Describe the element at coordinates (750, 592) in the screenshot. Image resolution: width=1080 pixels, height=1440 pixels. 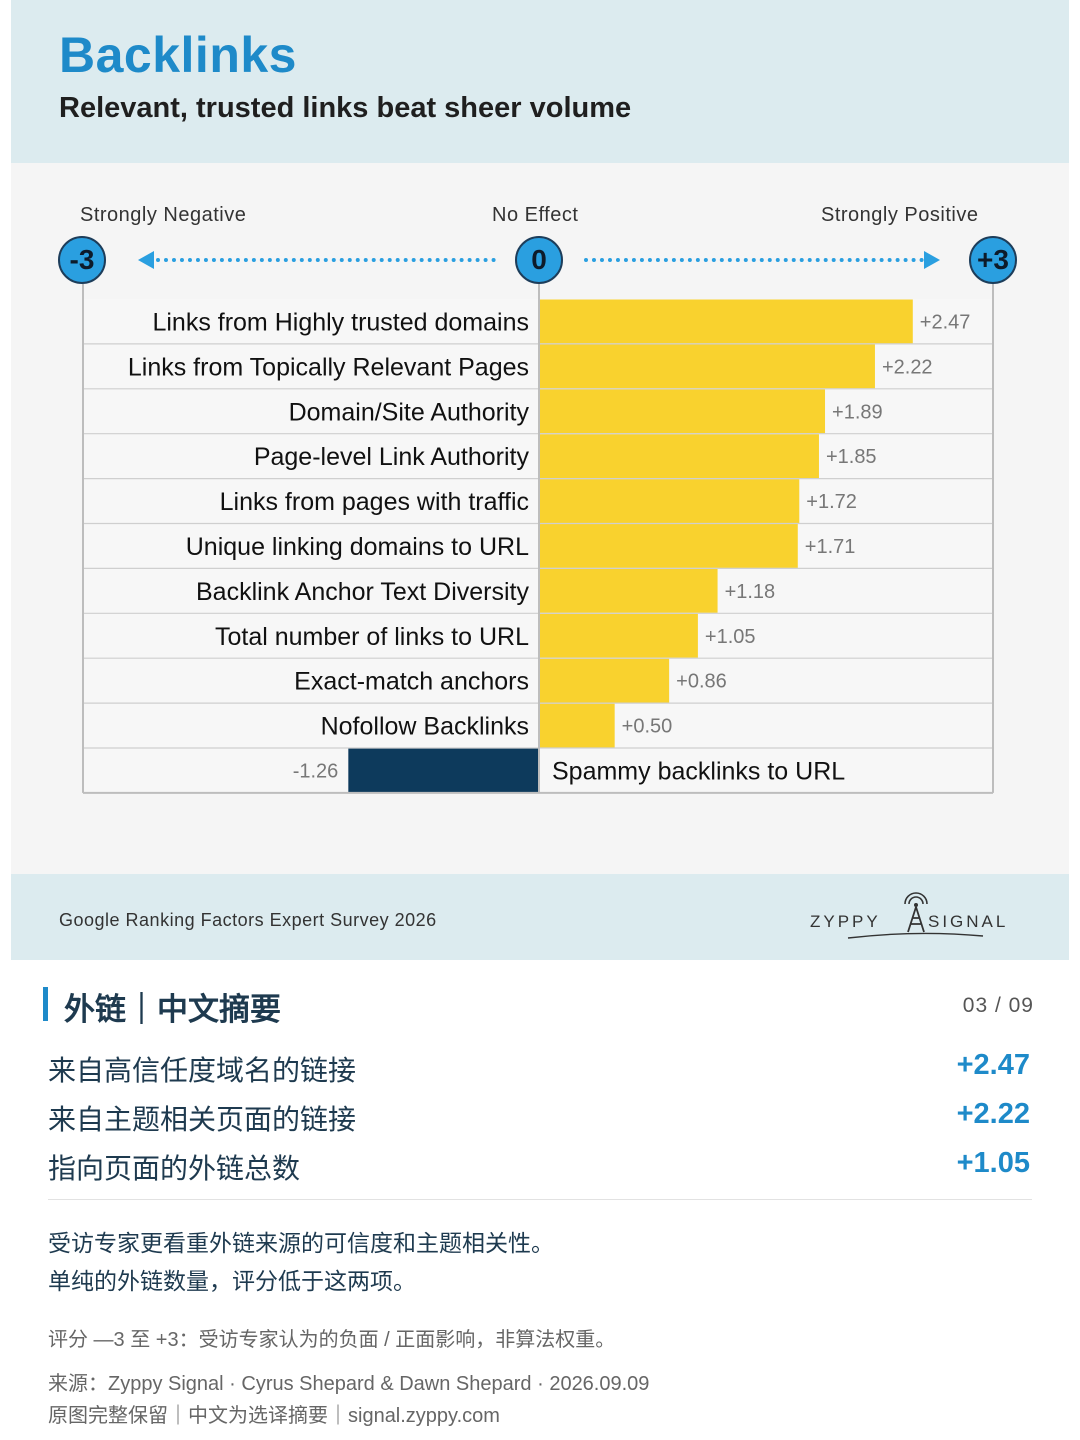
I see `bar-value-label: +1.18` at that location.